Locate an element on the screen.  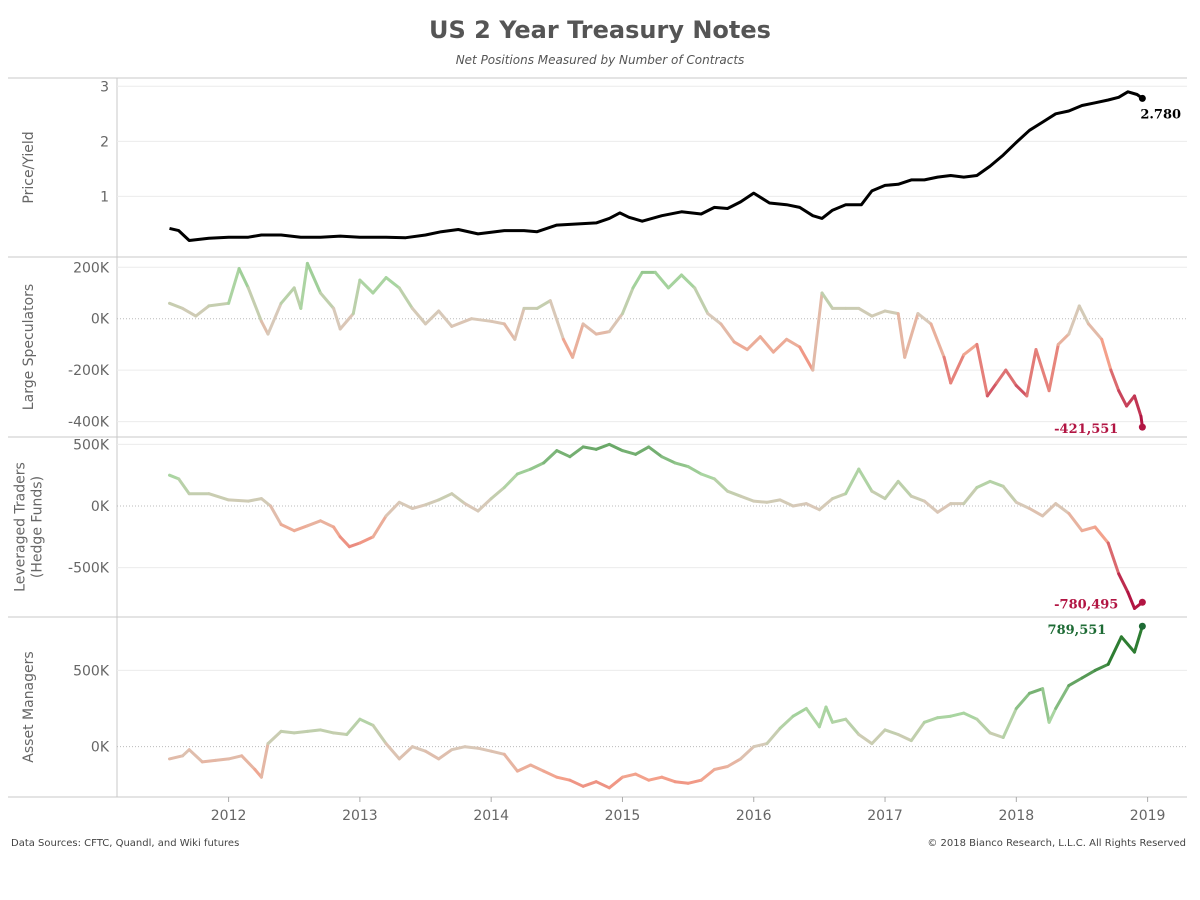
large_speculators-end-point is located at coordinates (1142, 427).